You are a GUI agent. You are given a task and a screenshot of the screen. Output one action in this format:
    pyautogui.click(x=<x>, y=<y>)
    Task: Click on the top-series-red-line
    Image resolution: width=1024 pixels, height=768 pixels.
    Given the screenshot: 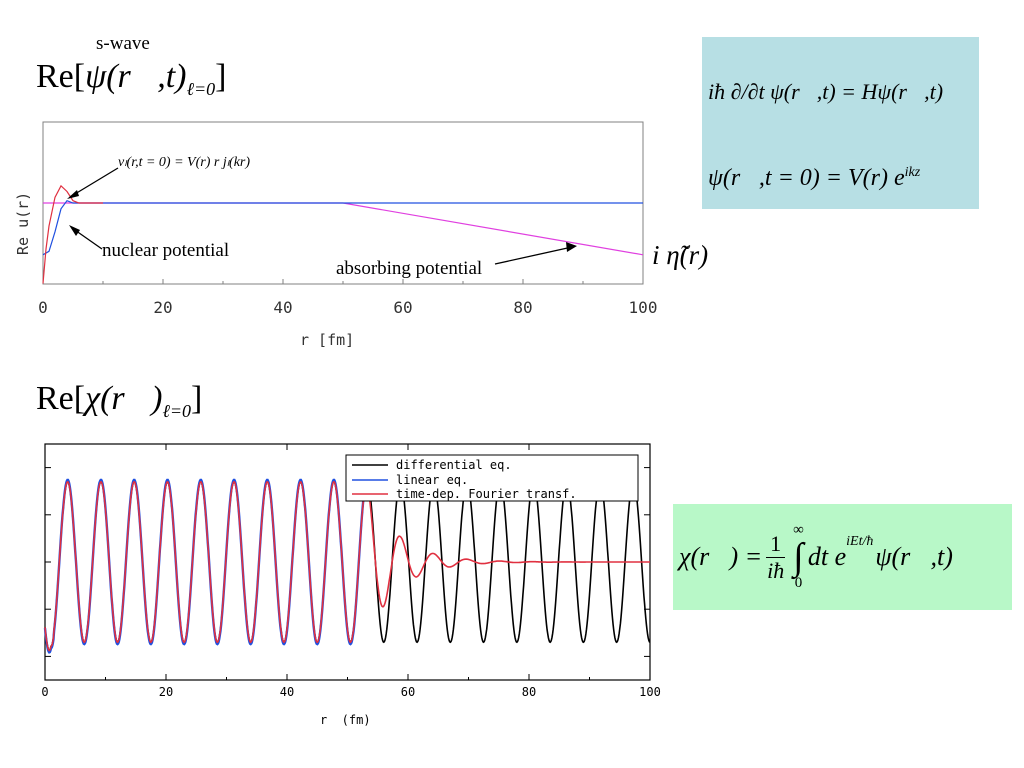 What is the action you would take?
    pyautogui.click(x=72, y=234)
    